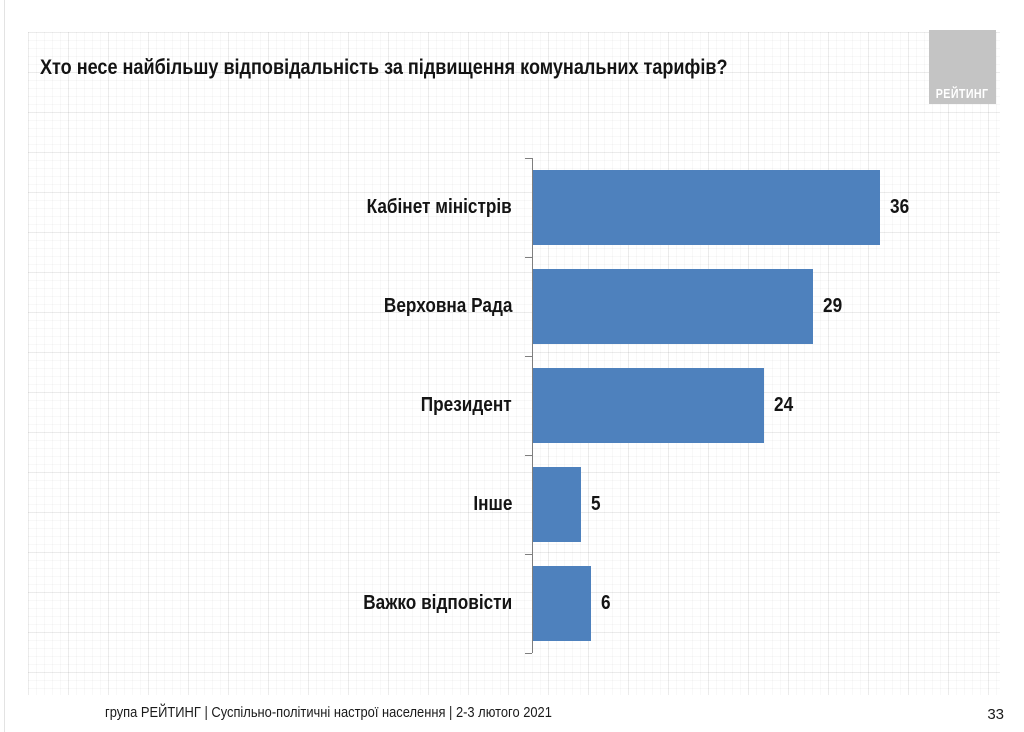 This screenshot has height=732, width=1024. I want to click on category-label-text: Верховна Рада, so click(447, 306).